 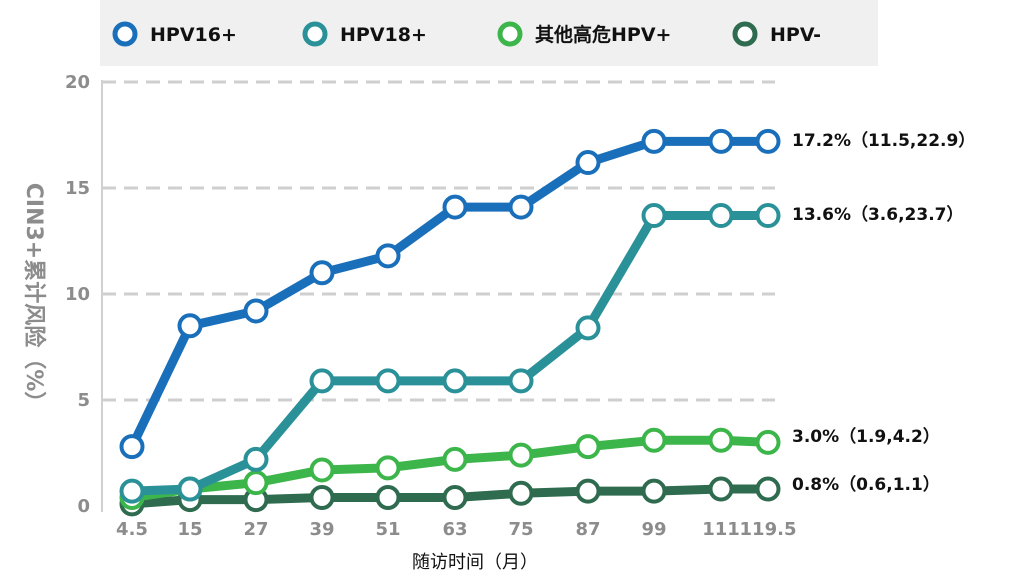 What do you see at coordinates (520, 529) in the screenshot?
I see `x-tick-label: 75` at bounding box center [520, 529].